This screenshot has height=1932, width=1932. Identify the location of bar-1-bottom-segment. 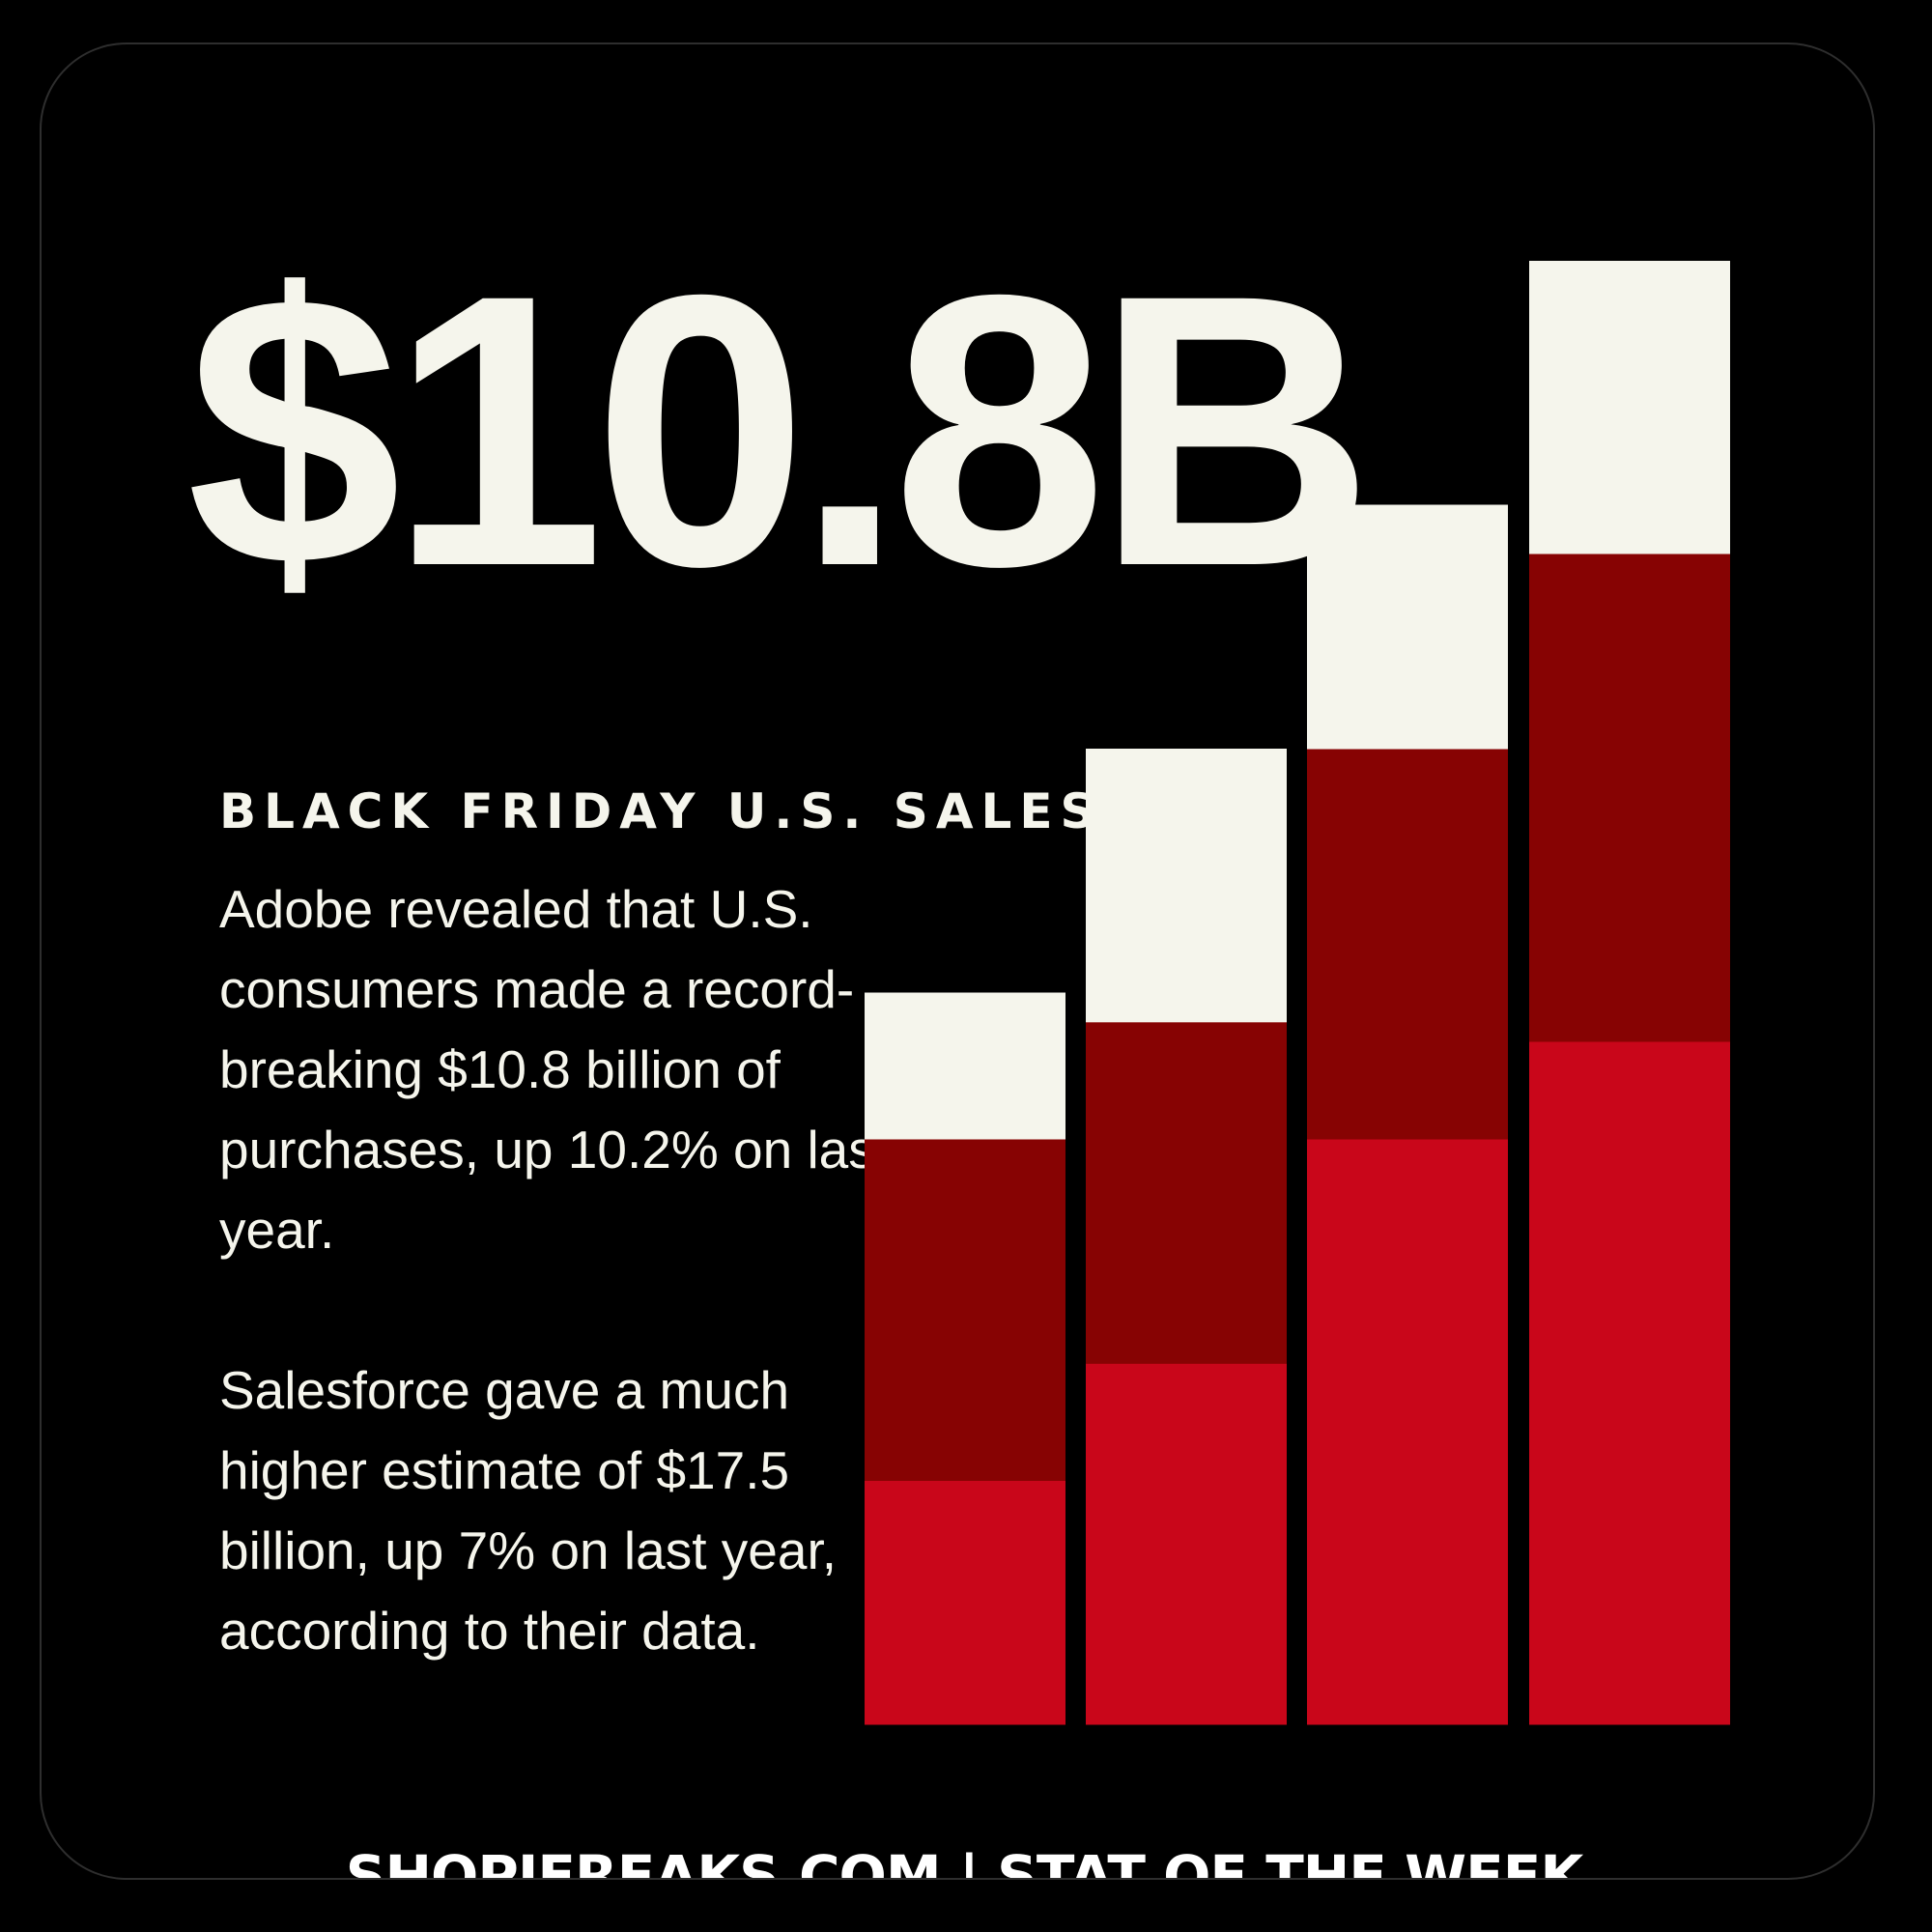
(965, 1602).